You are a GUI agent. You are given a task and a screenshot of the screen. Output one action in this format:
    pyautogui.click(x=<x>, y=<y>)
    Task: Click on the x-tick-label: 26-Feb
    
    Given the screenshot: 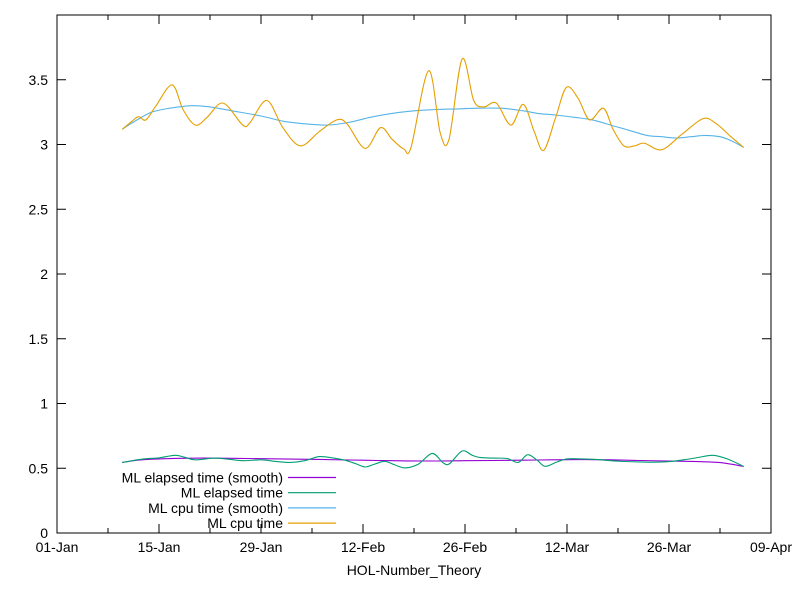 What is the action you would take?
    pyautogui.click(x=465, y=547)
    